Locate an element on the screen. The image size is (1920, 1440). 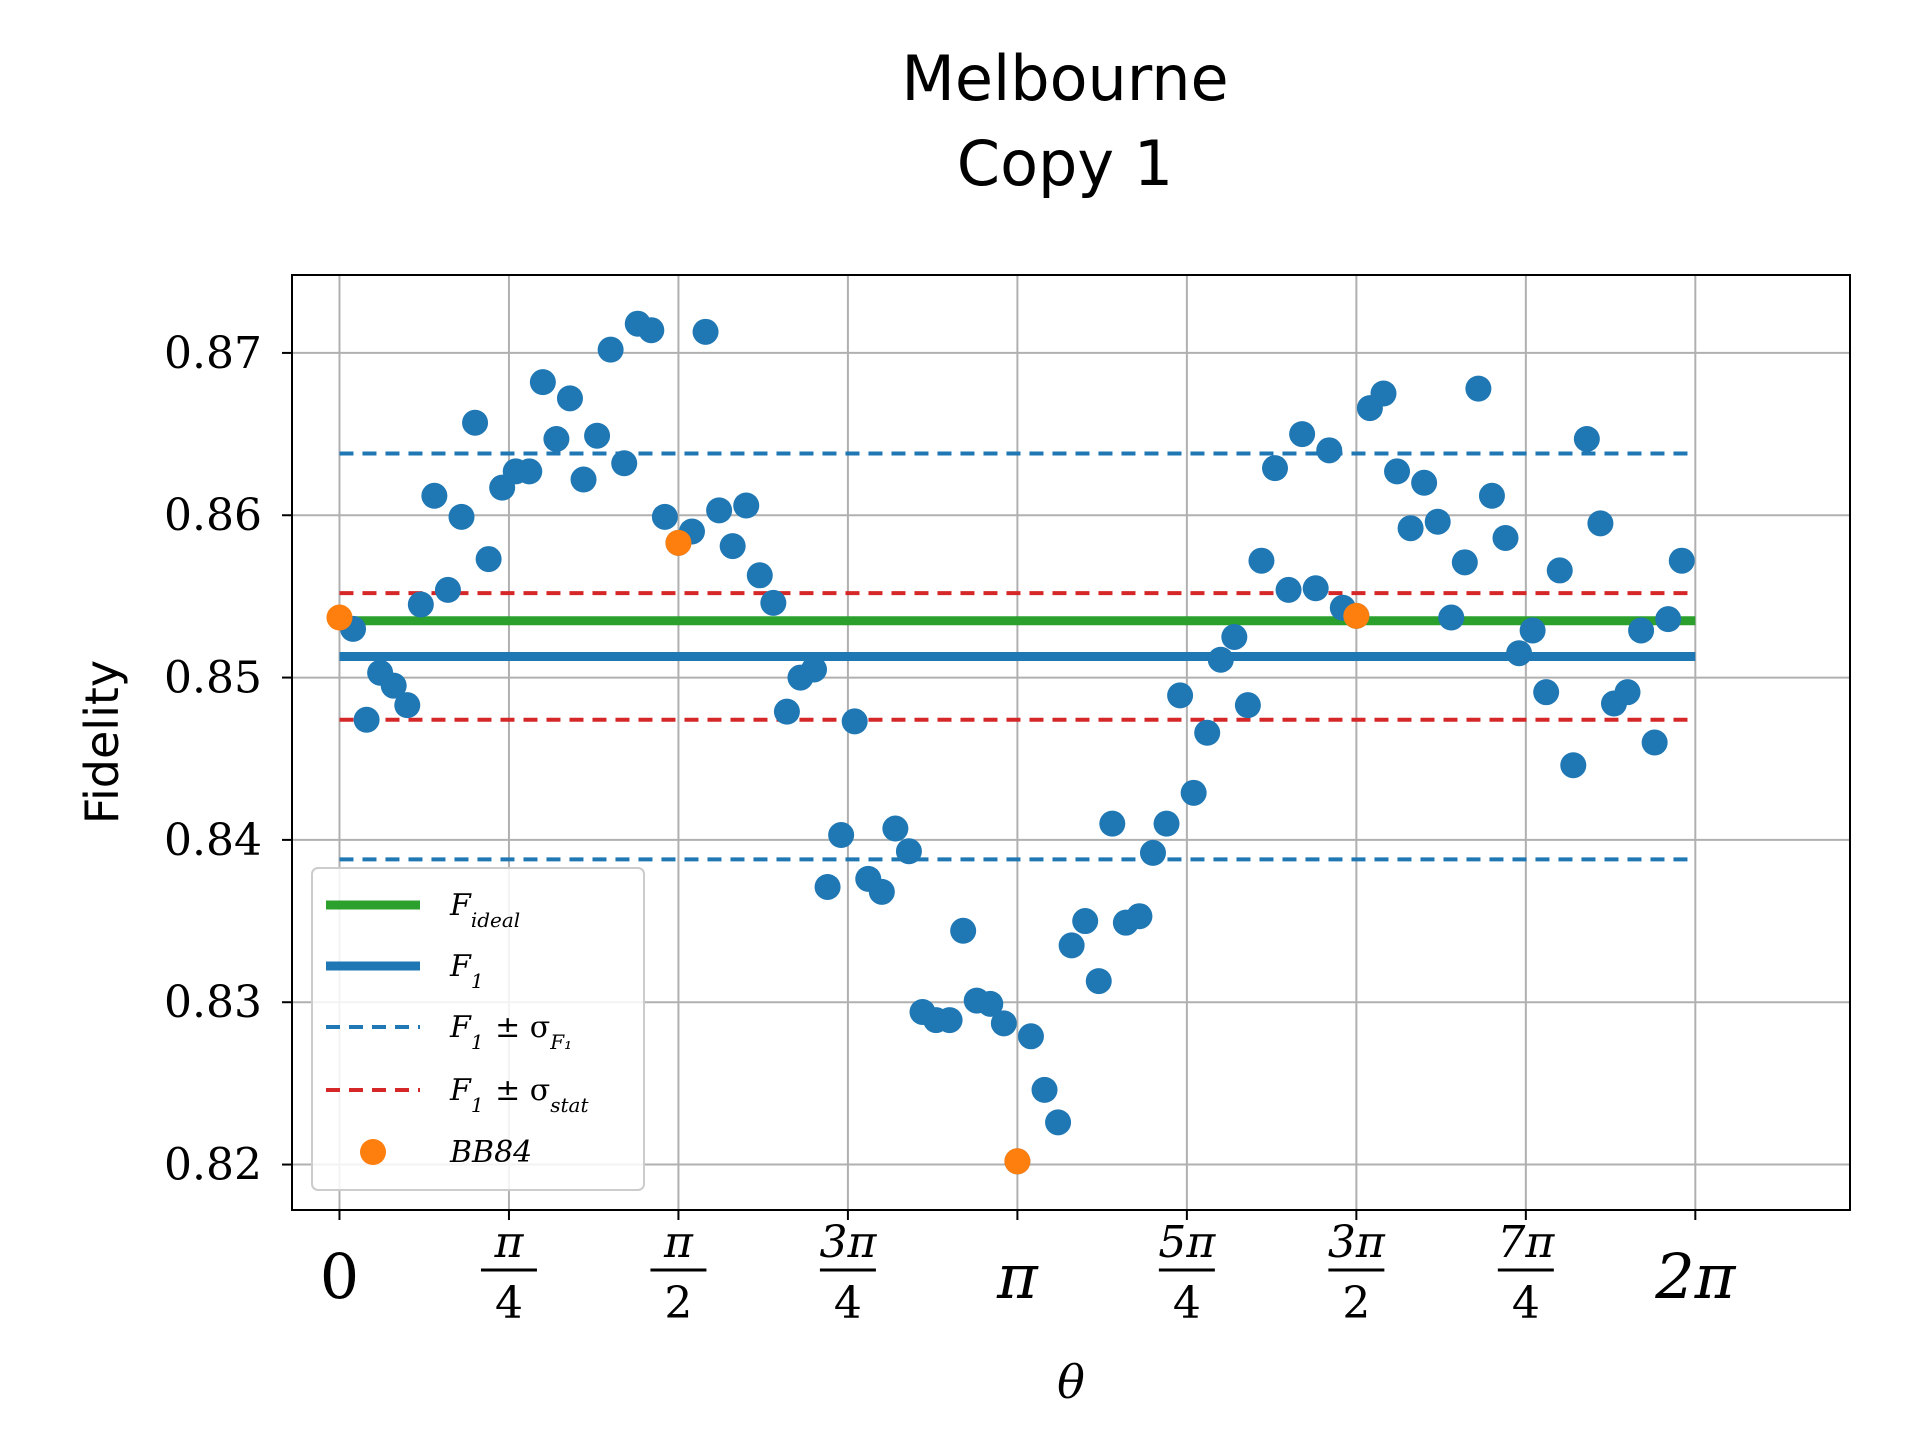
legend-box is located at coordinates (478, 1029).